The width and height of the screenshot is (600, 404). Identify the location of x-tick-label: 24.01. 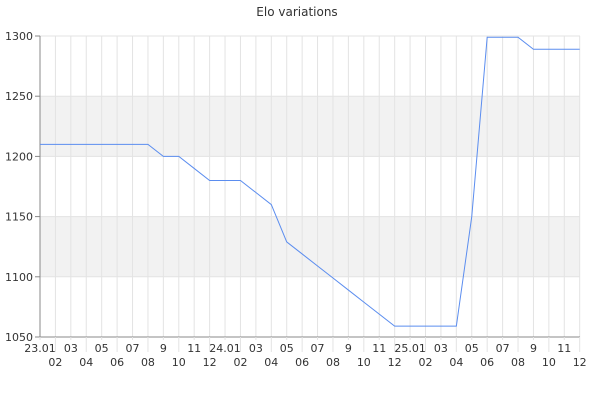
(225, 348).